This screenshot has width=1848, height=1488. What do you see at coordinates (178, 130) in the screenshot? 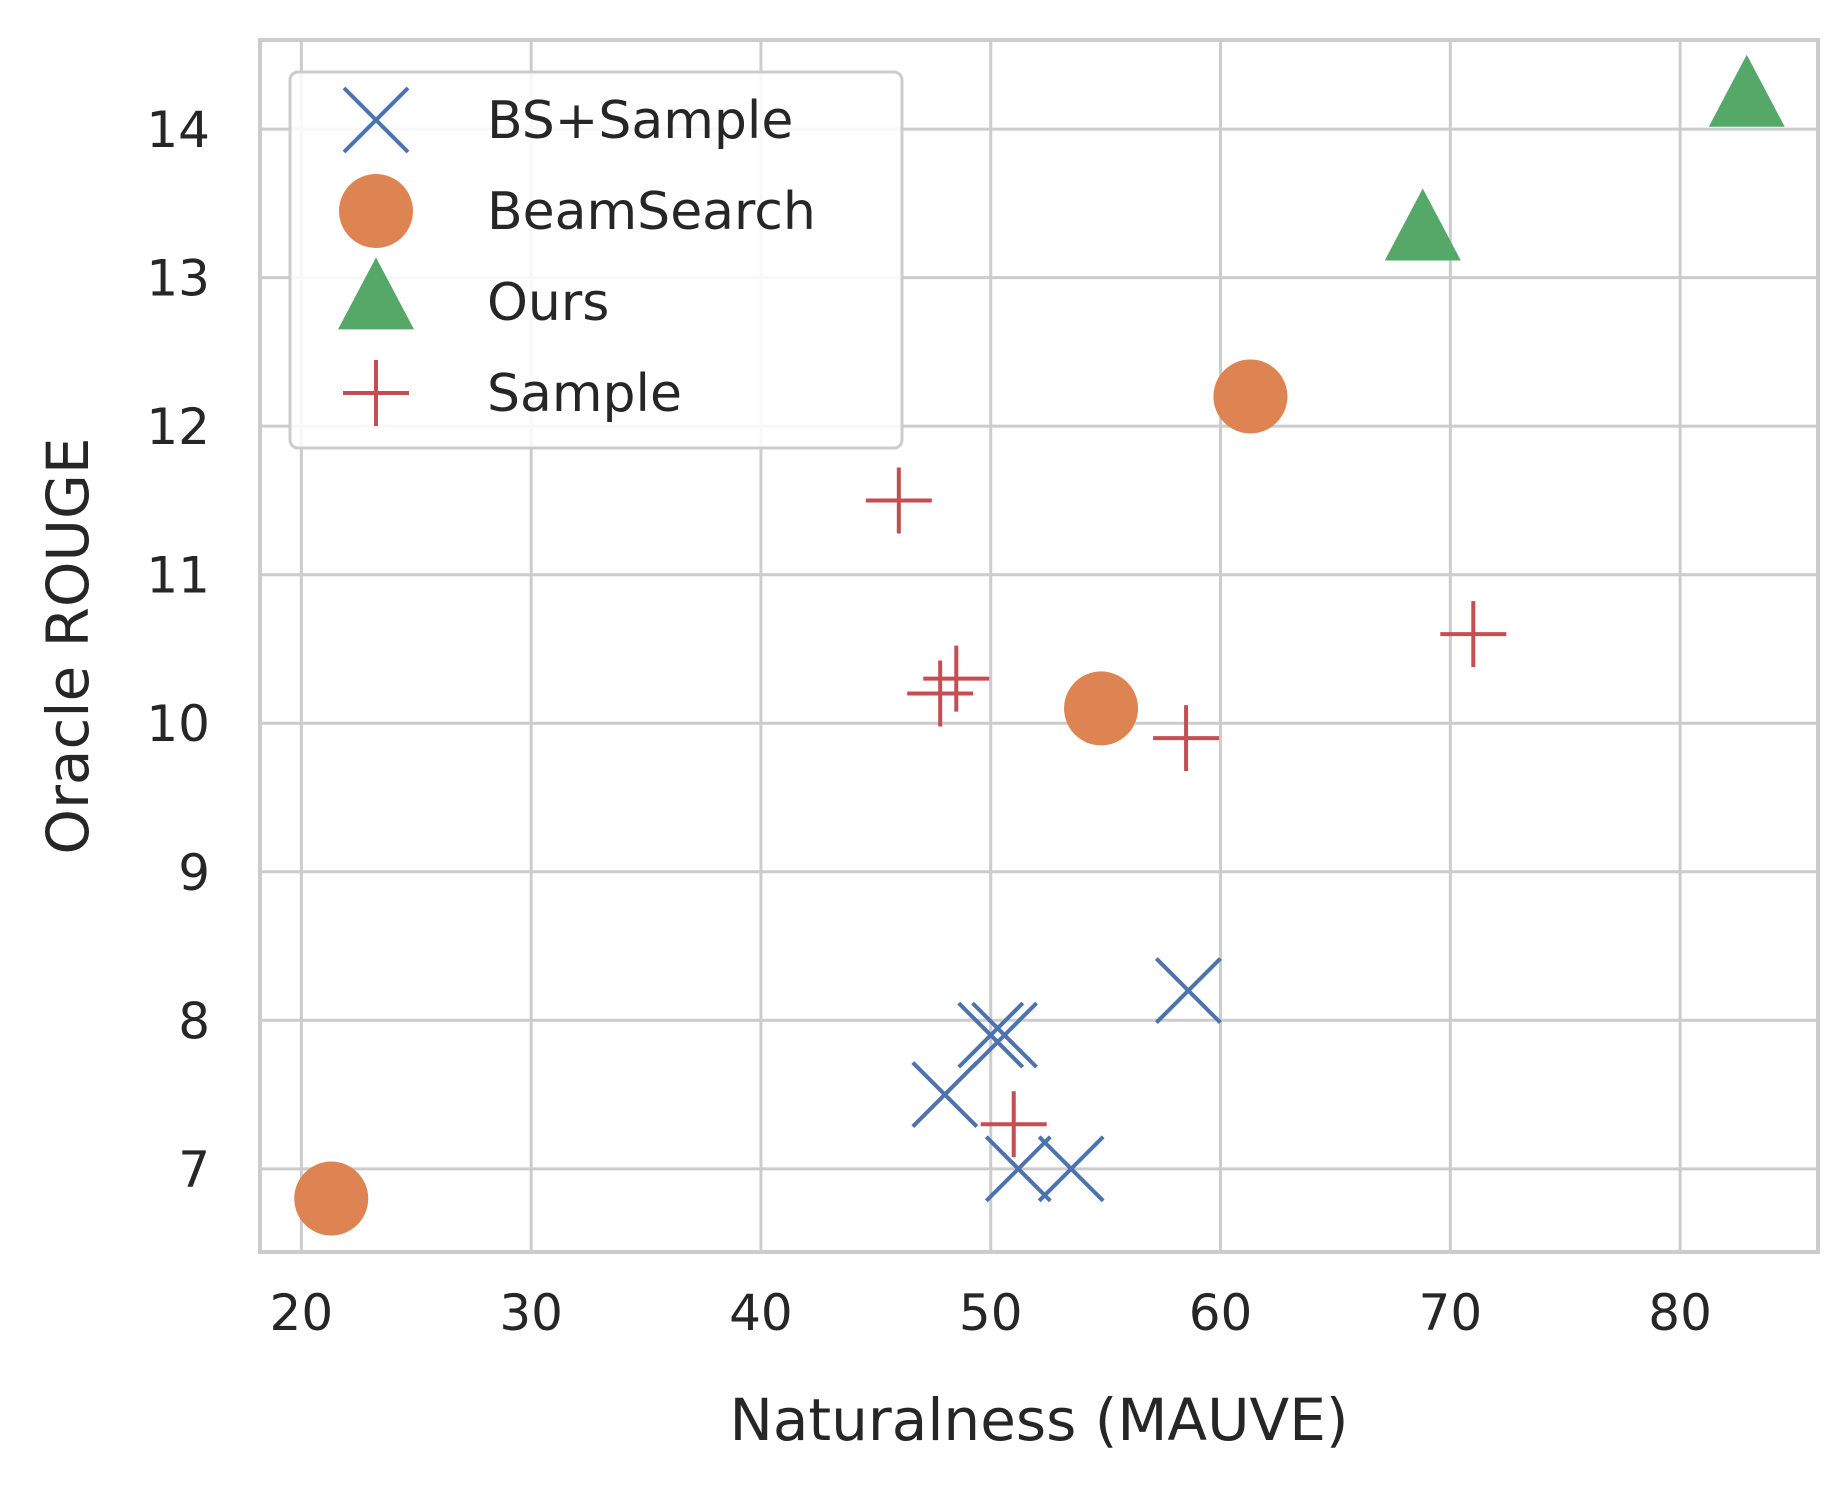
I see `y-tick-label: 14` at bounding box center [178, 130].